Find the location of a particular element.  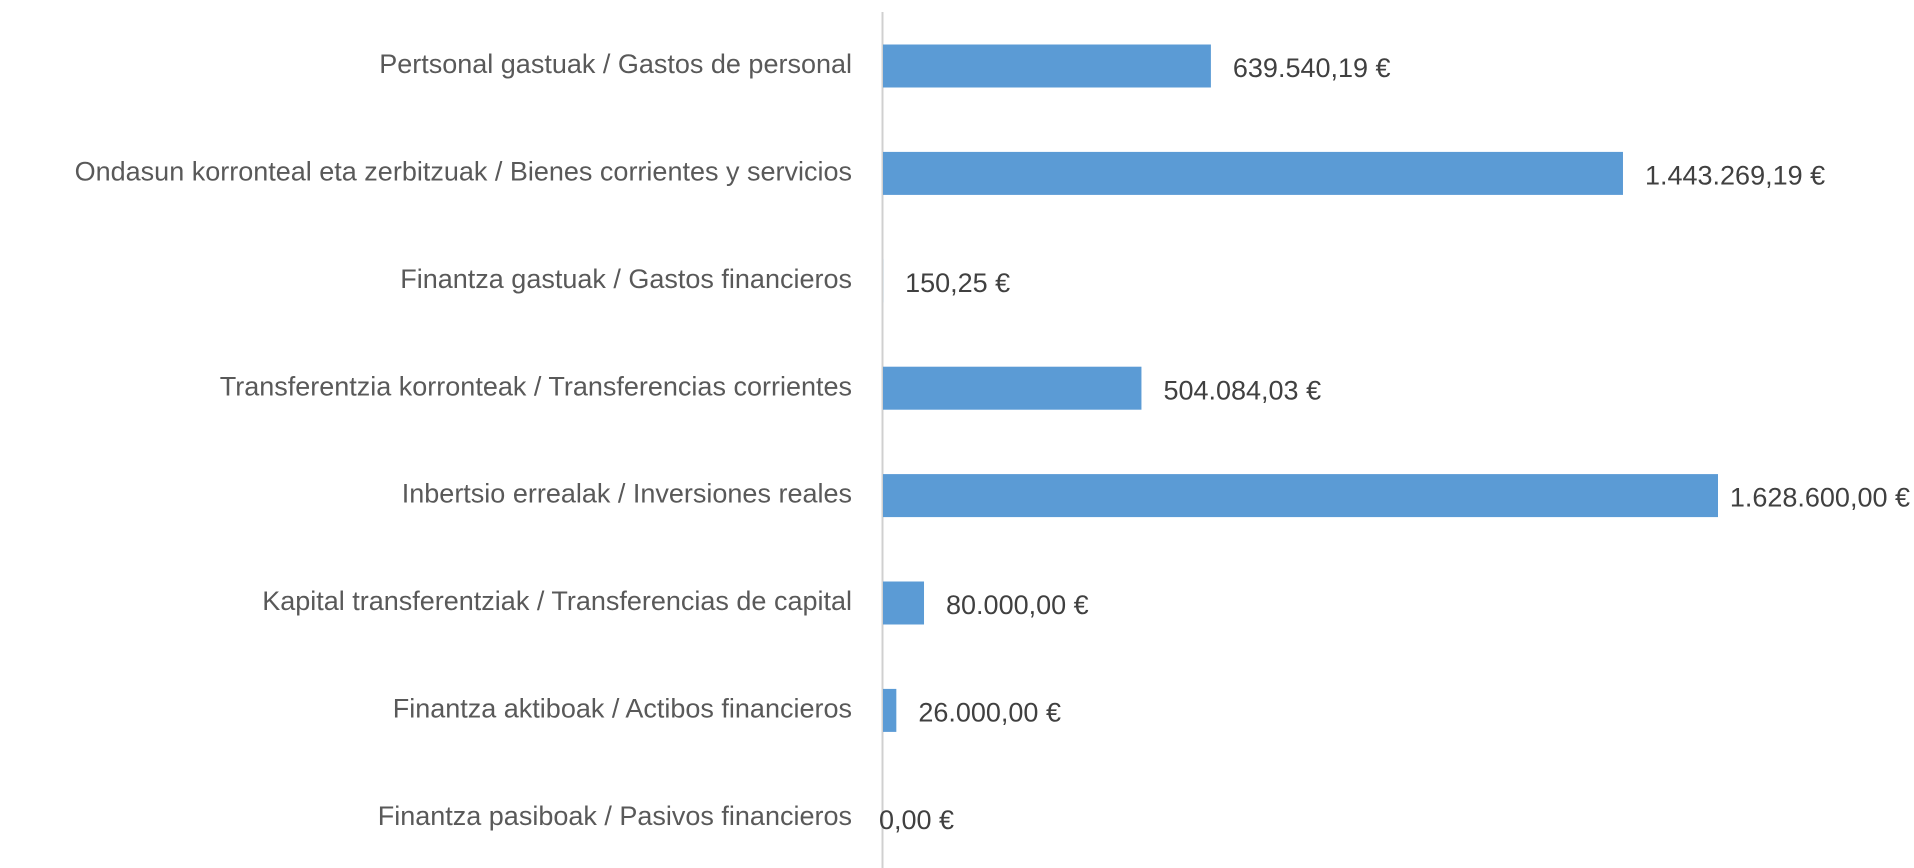

category-label: Finantza gastuak / Gastos financieros is located at coordinates (626, 279).